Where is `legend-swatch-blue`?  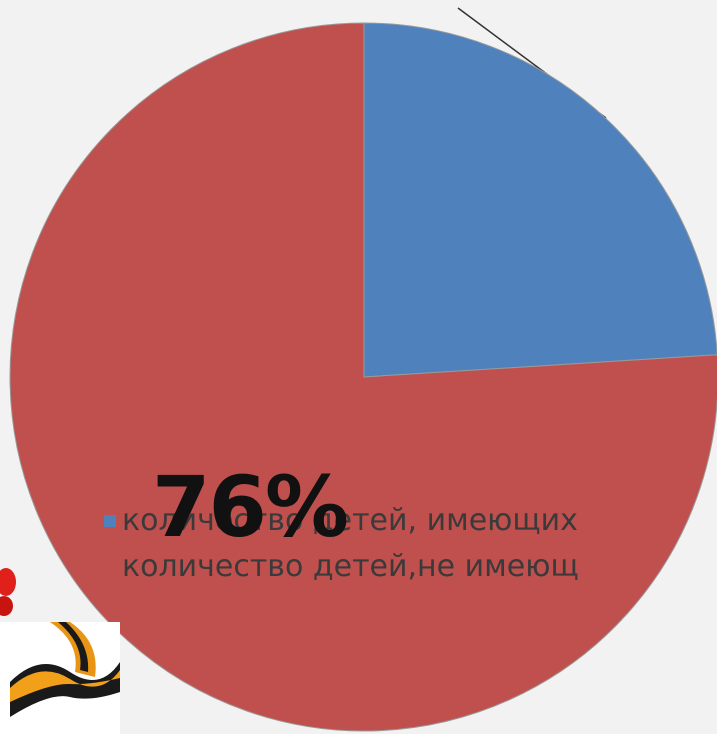 legend-swatch-blue is located at coordinates (110, 521).